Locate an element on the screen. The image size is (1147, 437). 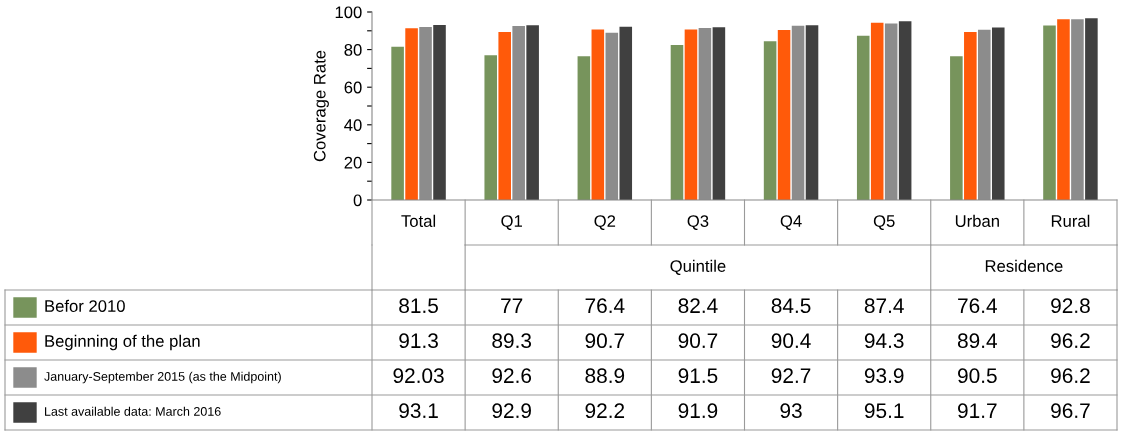
data-label: 92.8 is located at coordinates (1070, 306).